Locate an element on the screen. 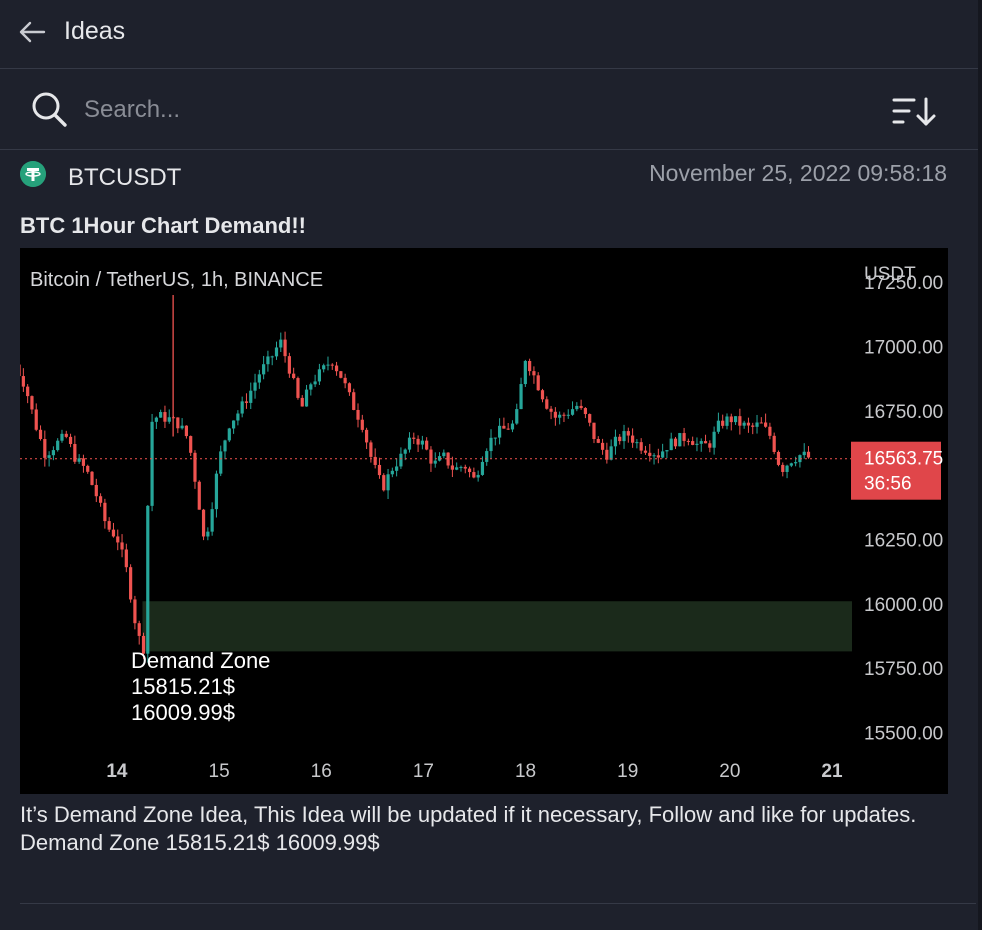  page-title: Ideas is located at coordinates (95, 31).